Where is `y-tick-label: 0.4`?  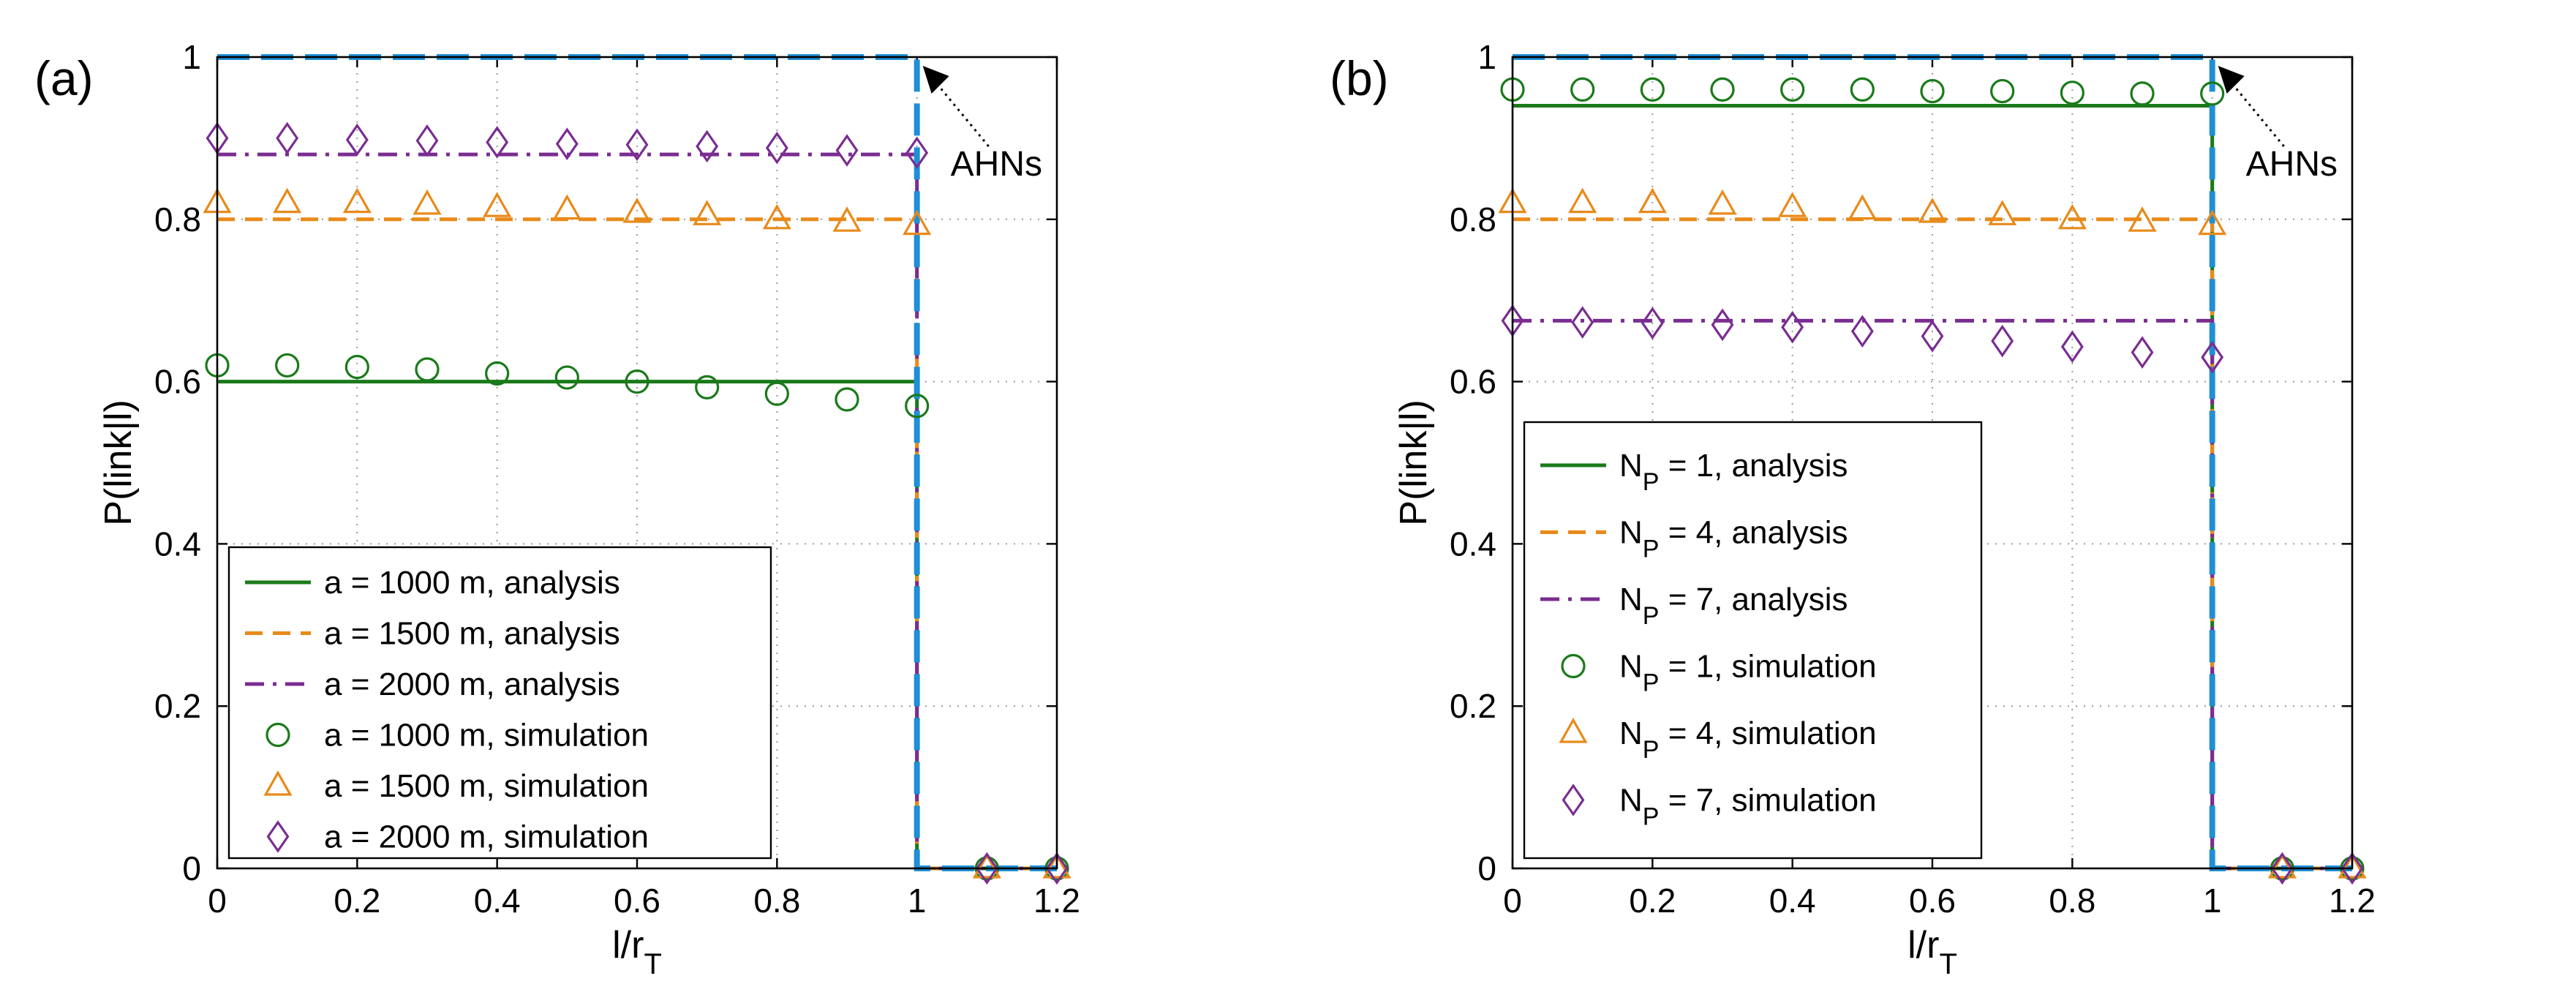
y-tick-label: 0.4 is located at coordinates (1473, 544).